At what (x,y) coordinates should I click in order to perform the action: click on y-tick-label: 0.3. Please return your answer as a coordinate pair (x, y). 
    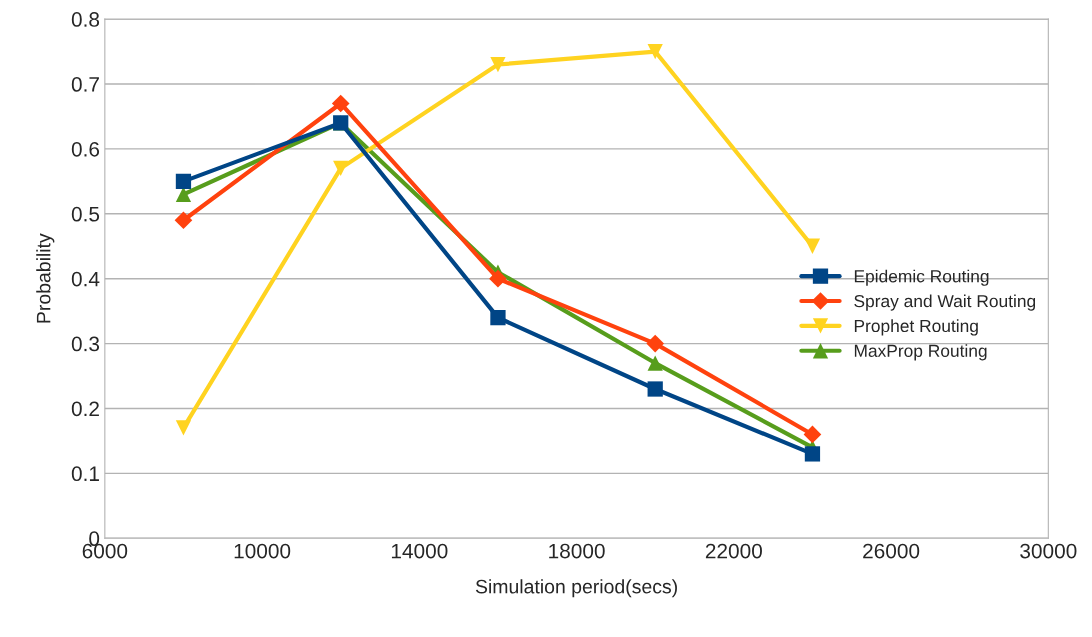
    Looking at the image, I should click on (85, 344).